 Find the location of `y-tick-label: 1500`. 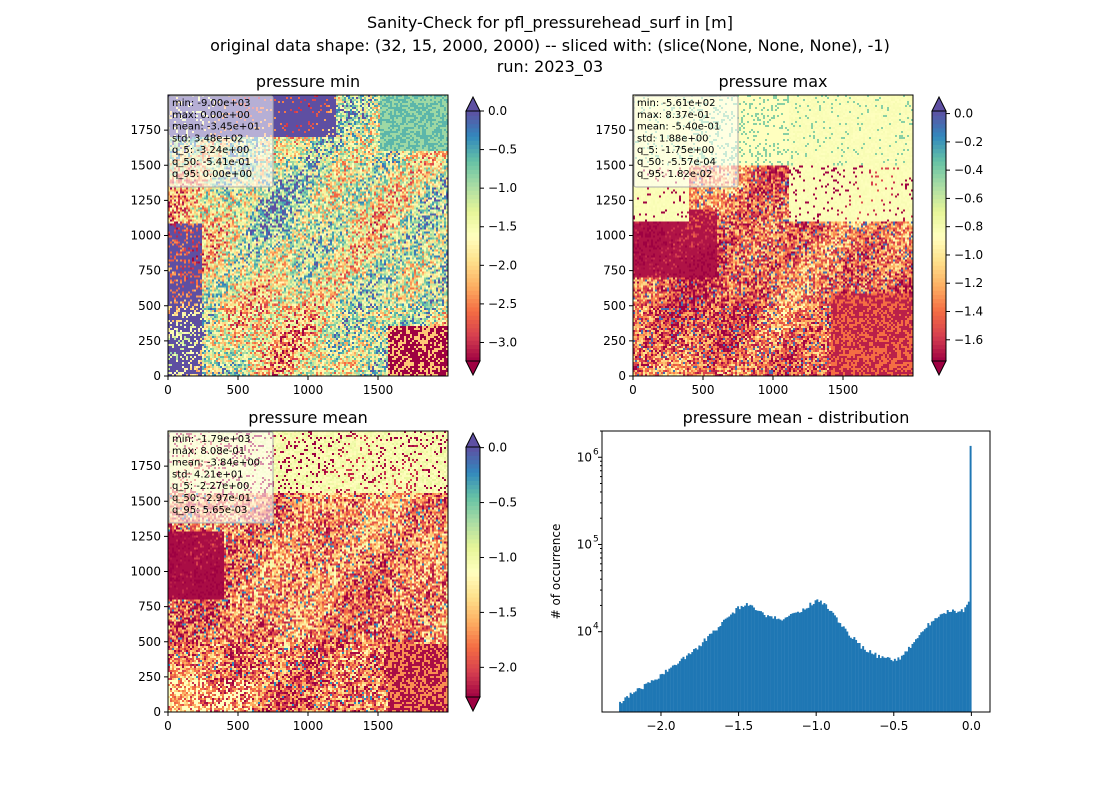

y-tick-label: 1500 is located at coordinates (610, 165).